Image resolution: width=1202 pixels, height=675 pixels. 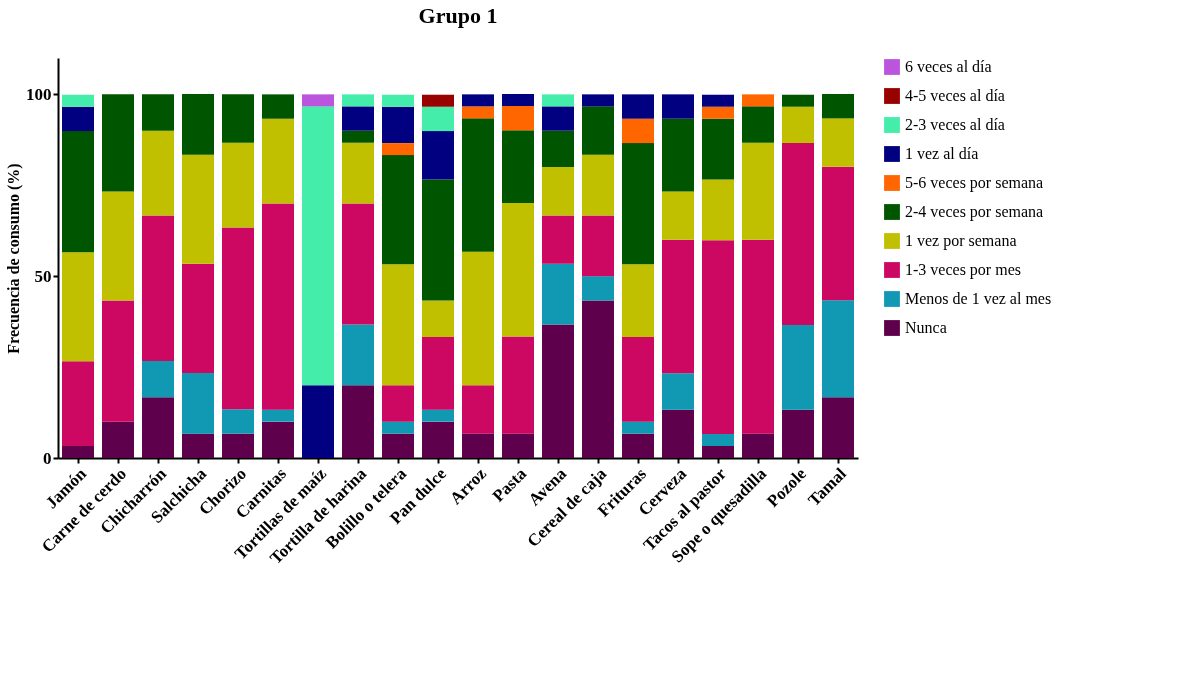 What do you see at coordinates (43, 276) in the screenshot?
I see `y-tick-label: 50` at bounding box center [43, 276].